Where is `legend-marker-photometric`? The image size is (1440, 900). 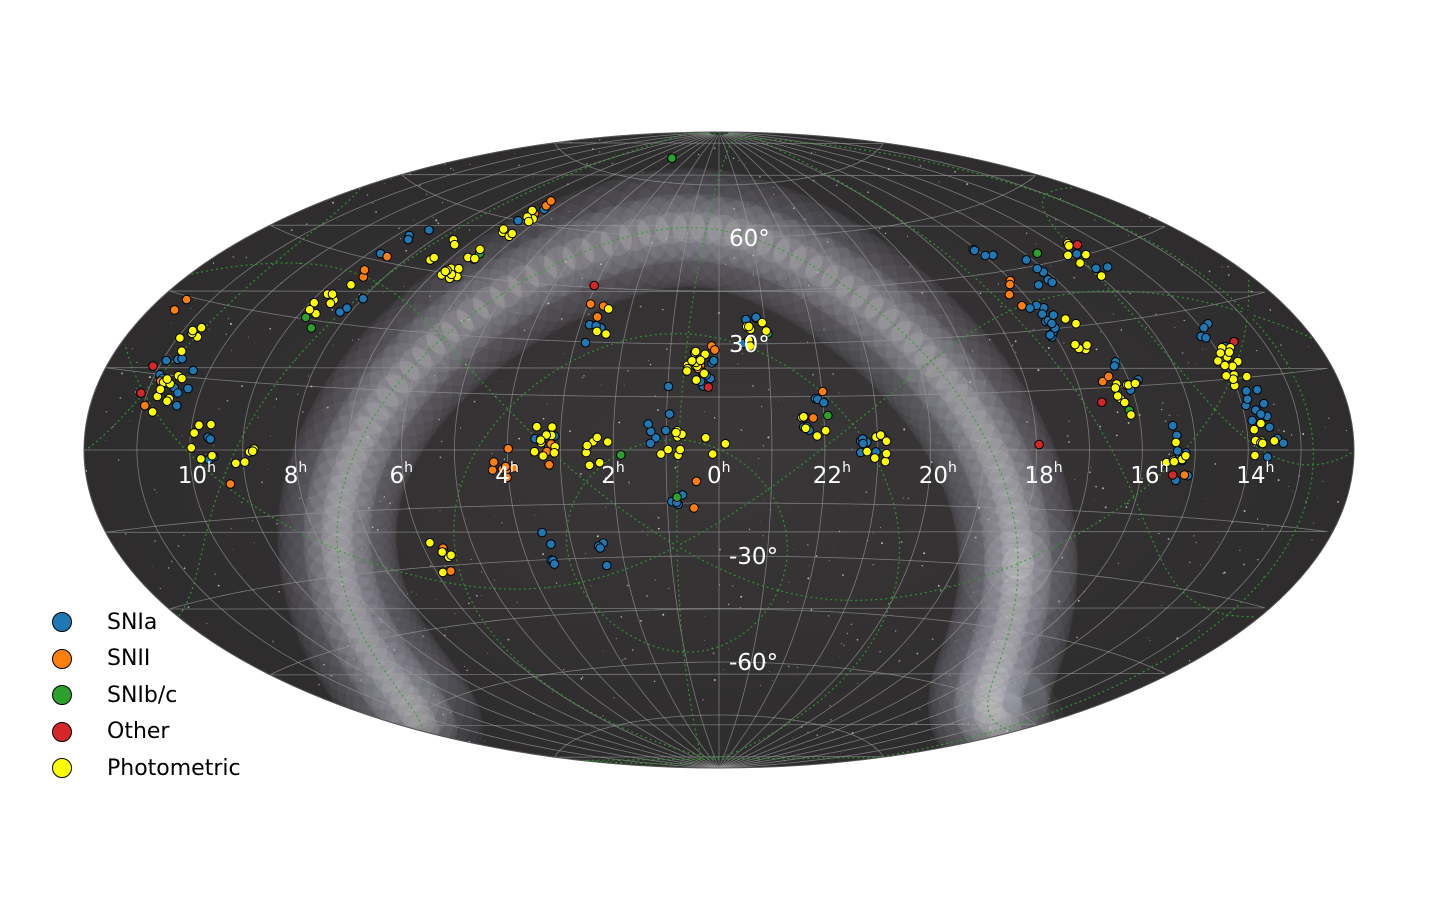
legend-marker-photometric is located at coordinates (62, 768).